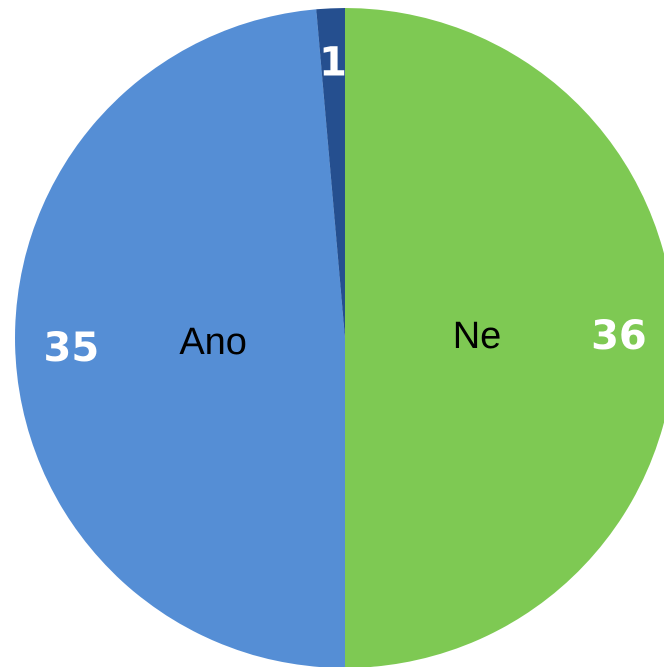  I want to click on pie-slice, so click(330, 173).